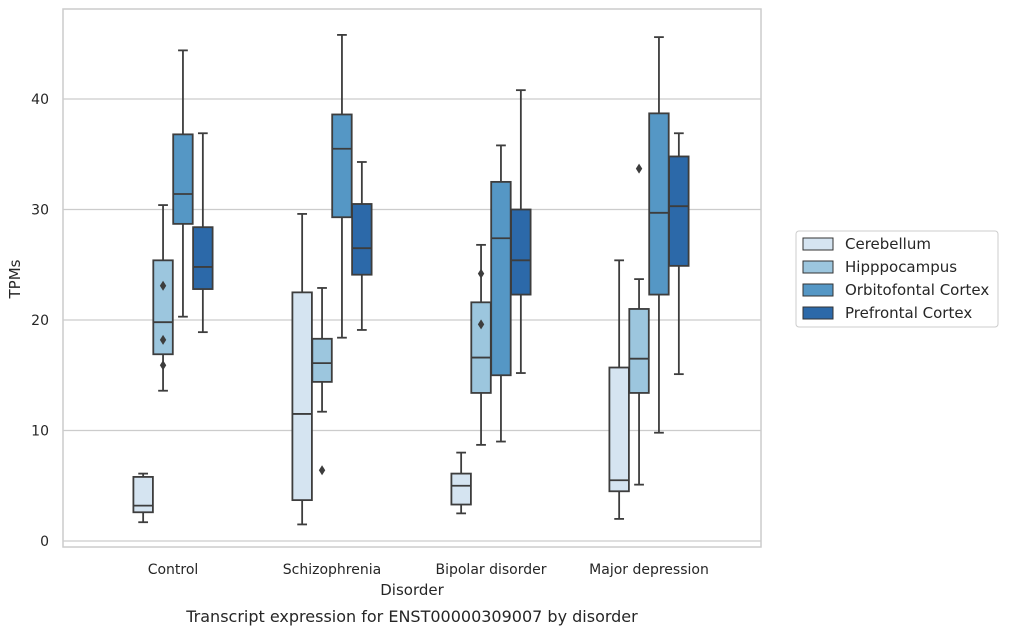 Image resolution: width=1009 pixels, height=634 pixels. Describe the element at coordinates (332, 570) in the screenshot. I see `x-tick-label: Schizophrenia` at that location.